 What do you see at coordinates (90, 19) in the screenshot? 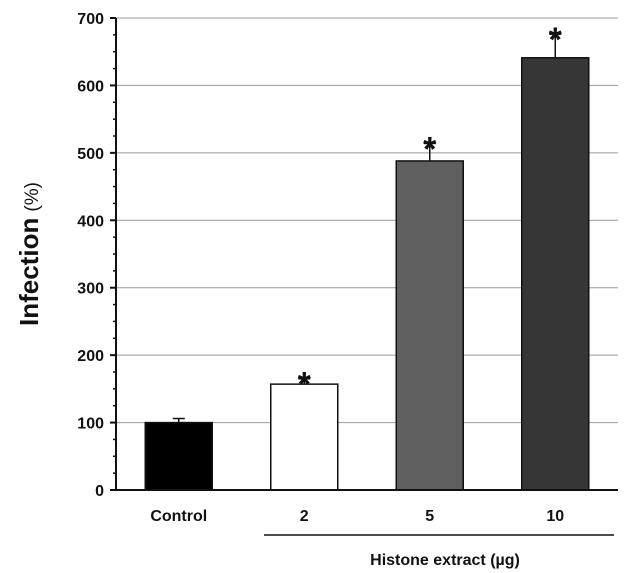
I see `y-tick-label: 700` at bounding box center [90, 19].